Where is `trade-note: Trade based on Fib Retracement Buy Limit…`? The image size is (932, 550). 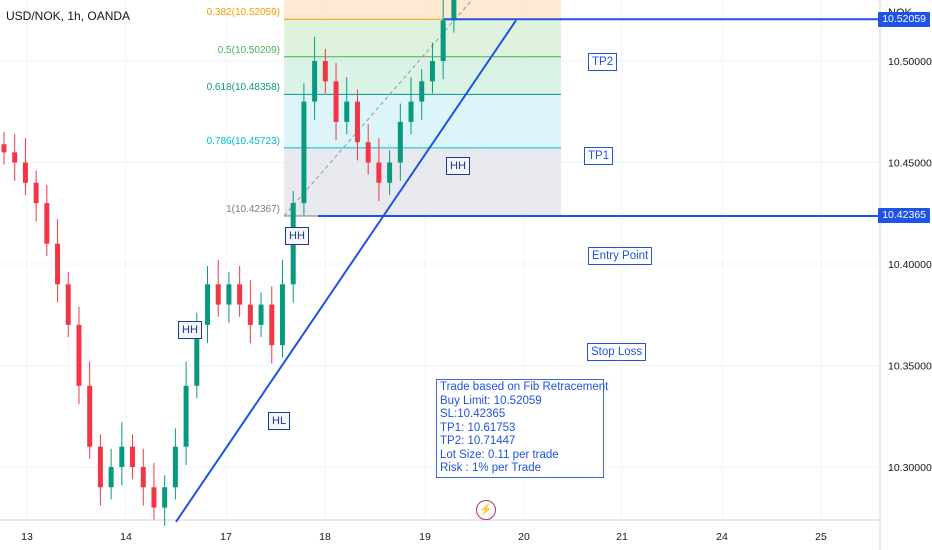
trade-note: Trade based on Fib Retracement Buy Limit… is located at coordinates (522, 428).